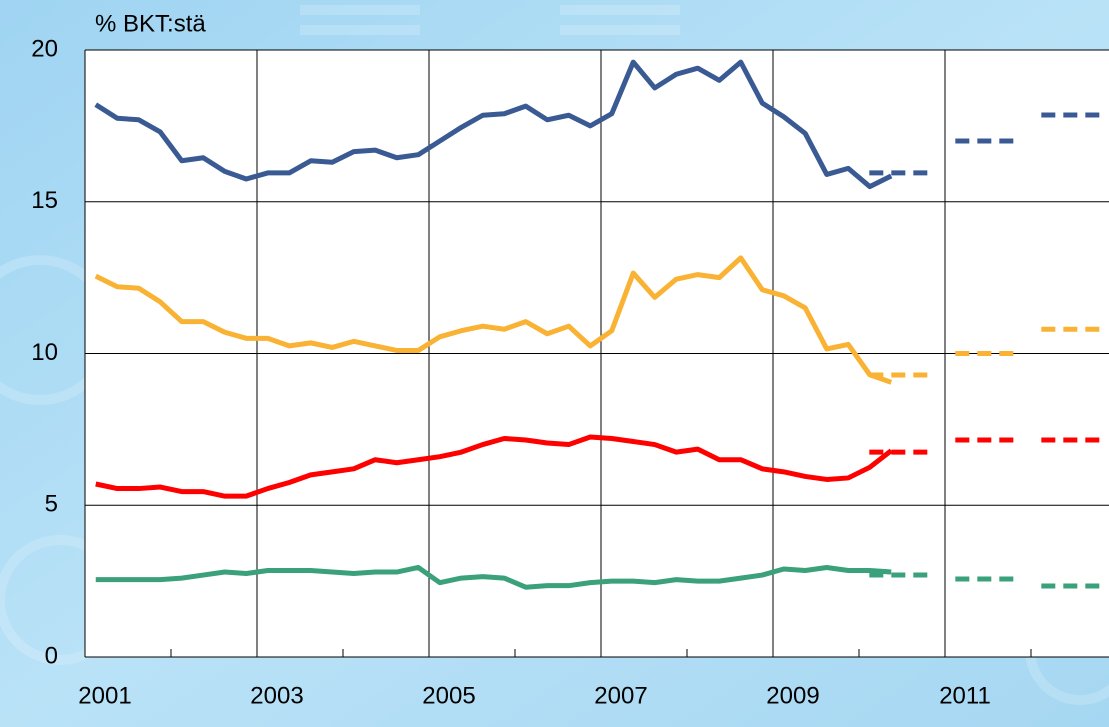 This screenshot has height=727, width=1109. What do you see at coordinates (44, 352) in the screenshot?
I see `y-tick-label: 10` at bounding box center [44, 352].